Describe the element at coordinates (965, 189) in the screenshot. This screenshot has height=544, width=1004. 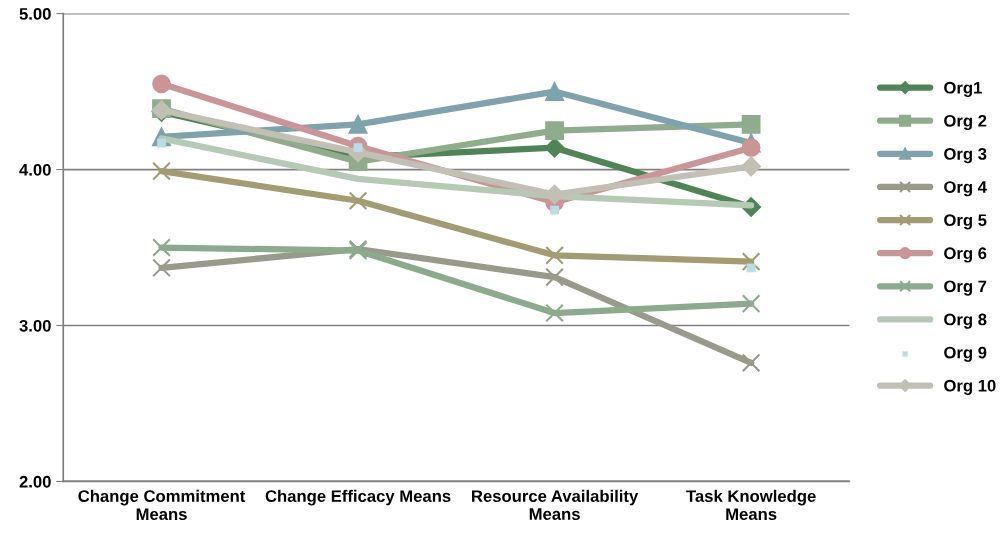
I see `legend-label: Org 4` at that location.